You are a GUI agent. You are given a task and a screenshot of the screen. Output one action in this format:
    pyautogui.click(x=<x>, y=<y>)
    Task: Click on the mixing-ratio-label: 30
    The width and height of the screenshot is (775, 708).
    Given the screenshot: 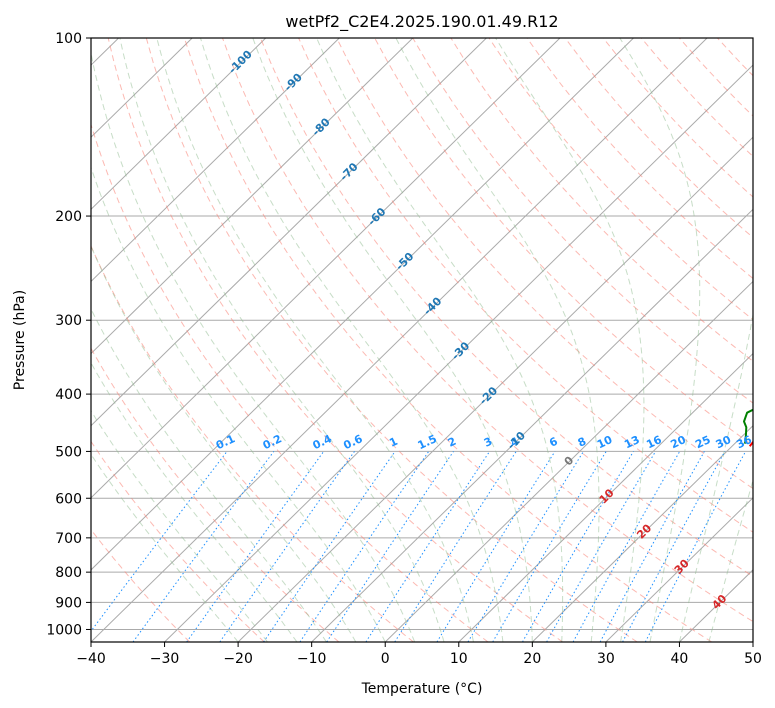 What is the action you would take?
    pyautogui.click(x=724, y=442)
    